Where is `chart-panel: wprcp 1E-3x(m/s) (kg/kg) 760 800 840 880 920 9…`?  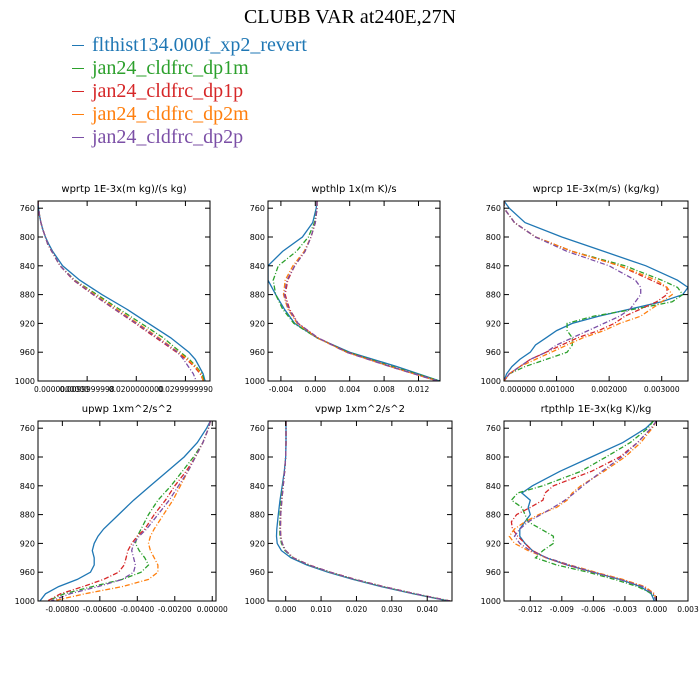 chart-panel: wprcp 1E-3x(m/s) (kg/kg) 760 800 840 880 920 9… is located at coordinates (585, 289).